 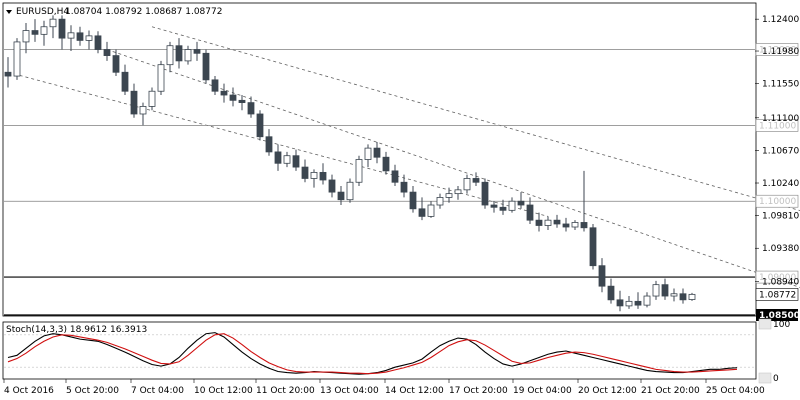 I want to click on price-tick-label: 1.10670, so click(x=780, y=151).